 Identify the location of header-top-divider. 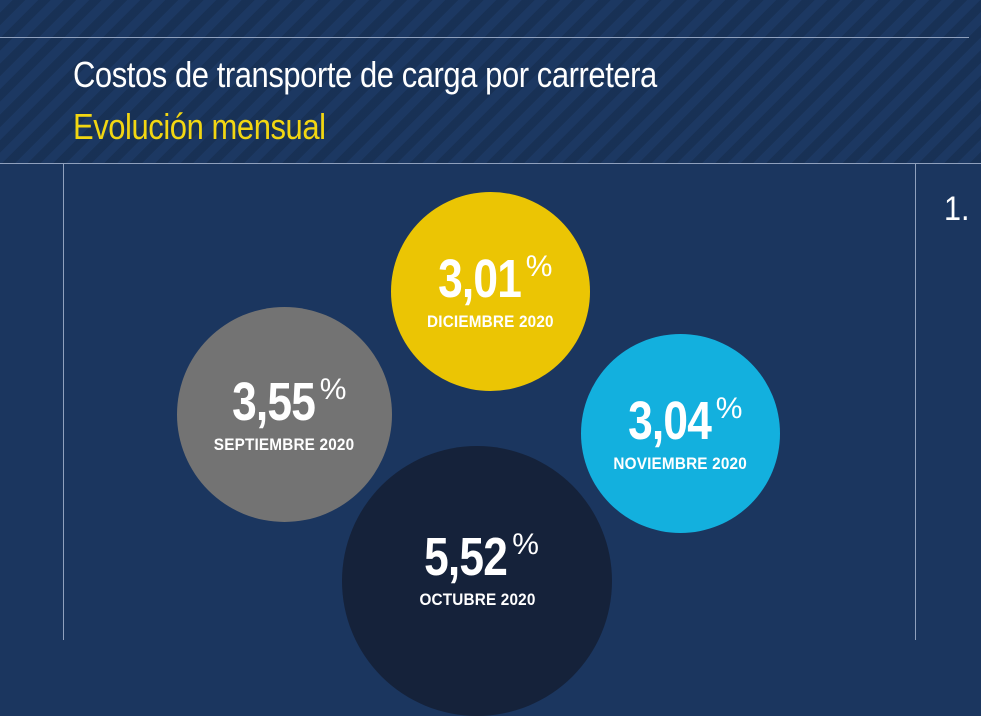
(484, 37).